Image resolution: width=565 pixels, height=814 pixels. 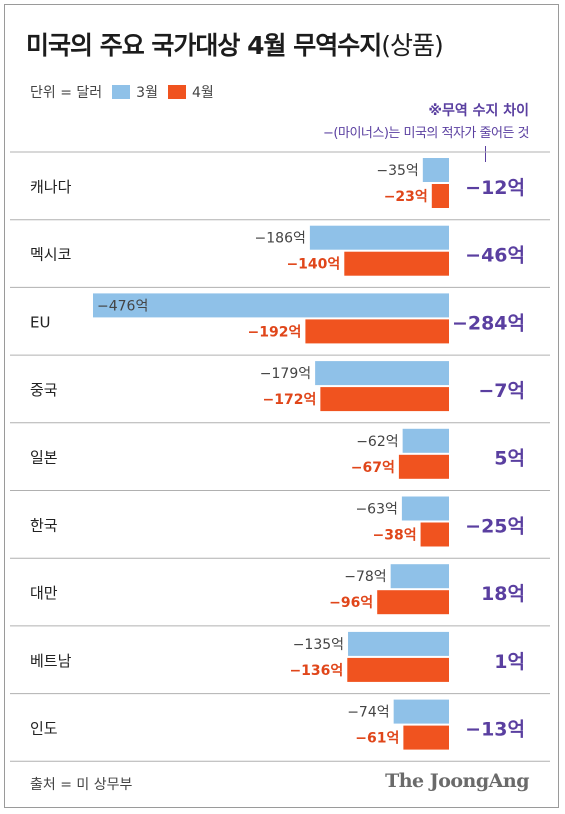 I want to click on unit-label: 단위 = 달러, so click(x=66, y=93).